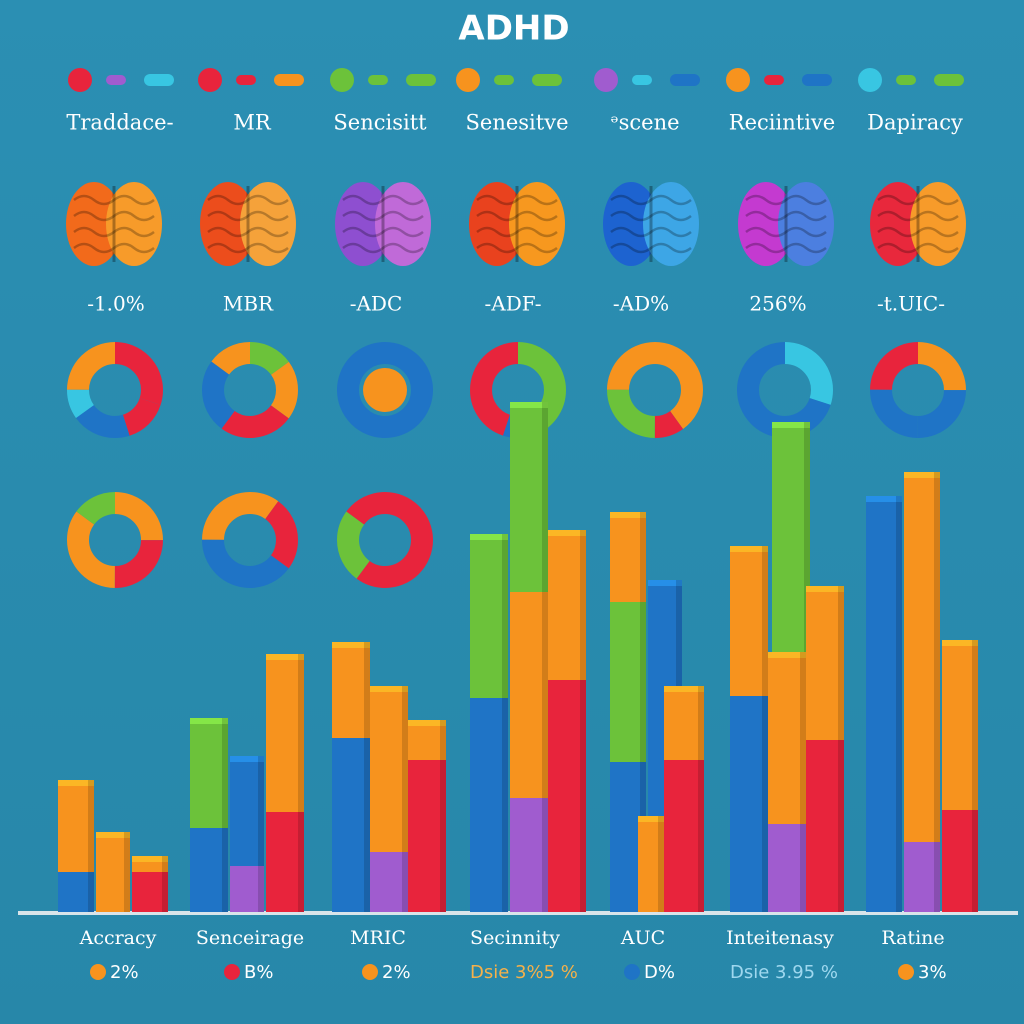 This screenshot has width=1024, height=1024. I want to click on bar-label: Accracy, so click(118, 938).